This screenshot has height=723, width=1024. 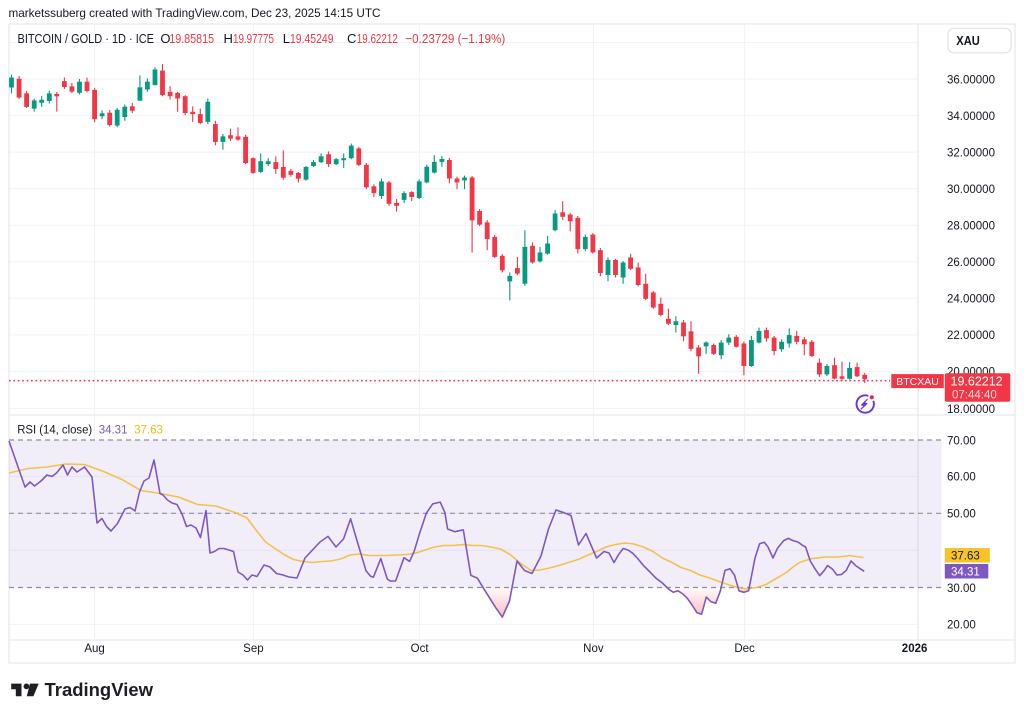 I want to click on svg-text: BITCOIN / GOLD · 1D · ICE, so click(x=86, y=38).